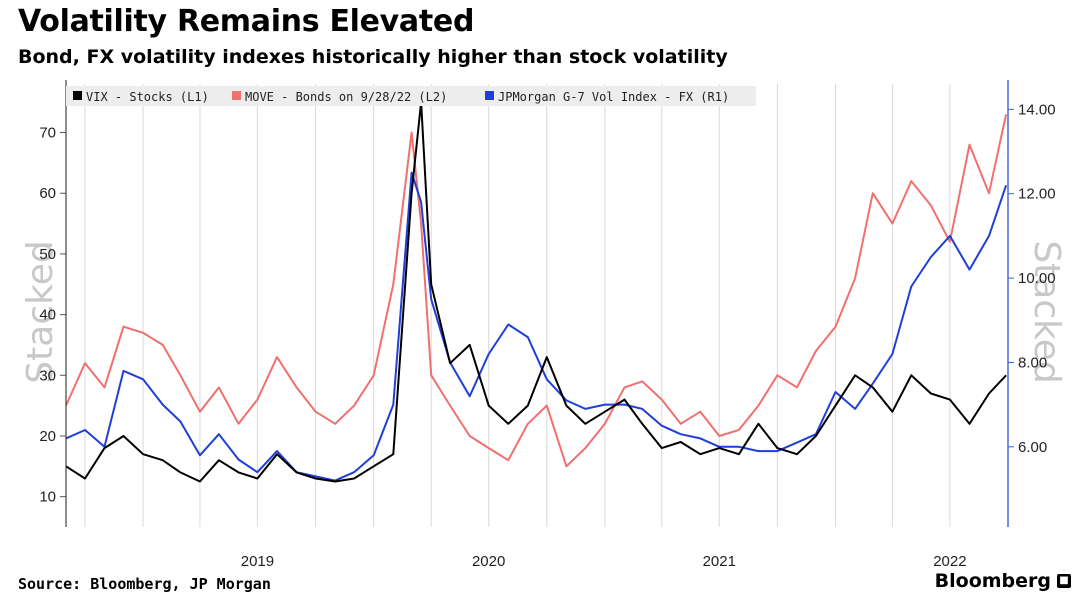  I want to click on legend-label-vix: VIX - Stocks (L1), so click(147, 97).